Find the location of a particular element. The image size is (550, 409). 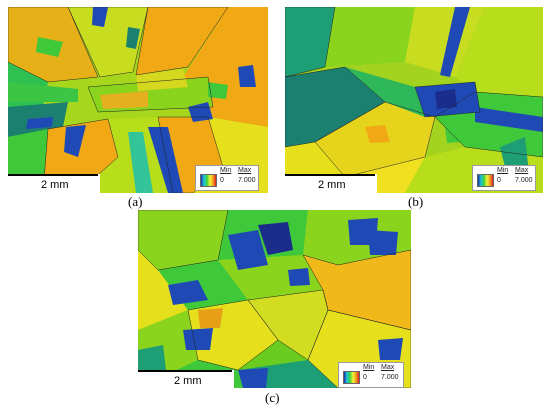

scale-bar-b: 2 mm is located at coordinates (331, 183).